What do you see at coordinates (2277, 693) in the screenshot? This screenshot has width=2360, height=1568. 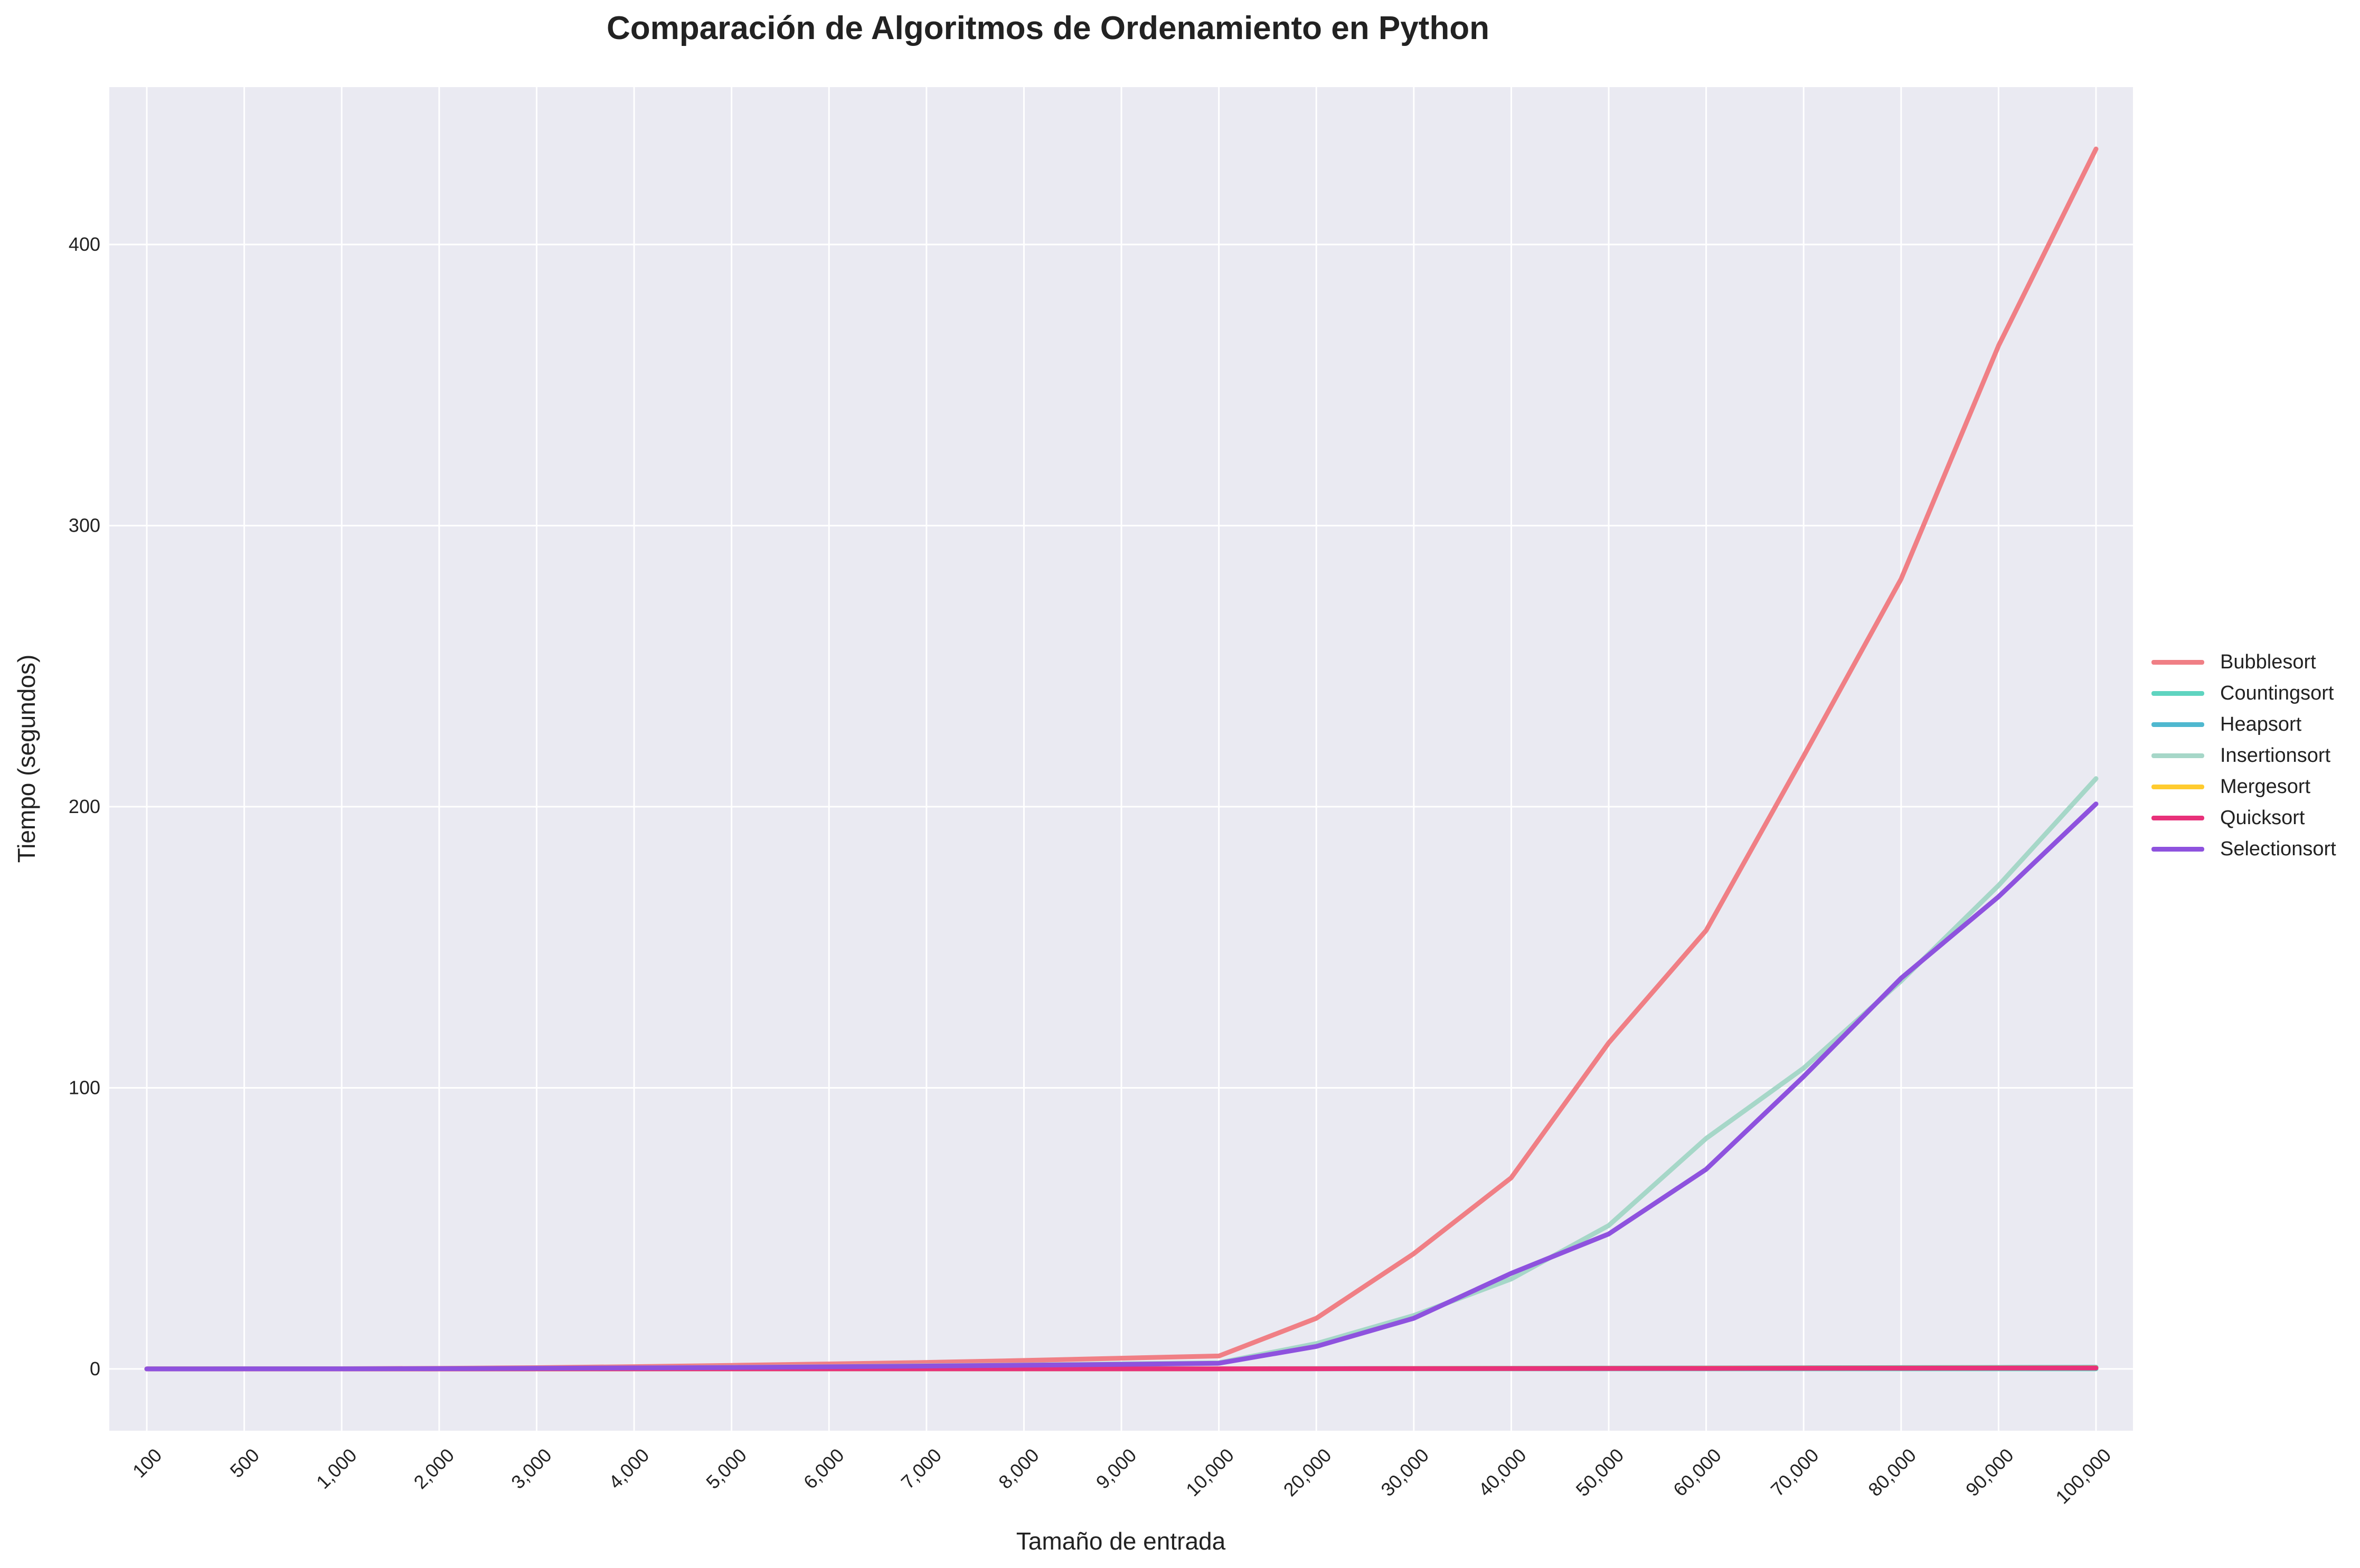 I see `legend-label: Countingsort` at bounding box center [2277, 693].